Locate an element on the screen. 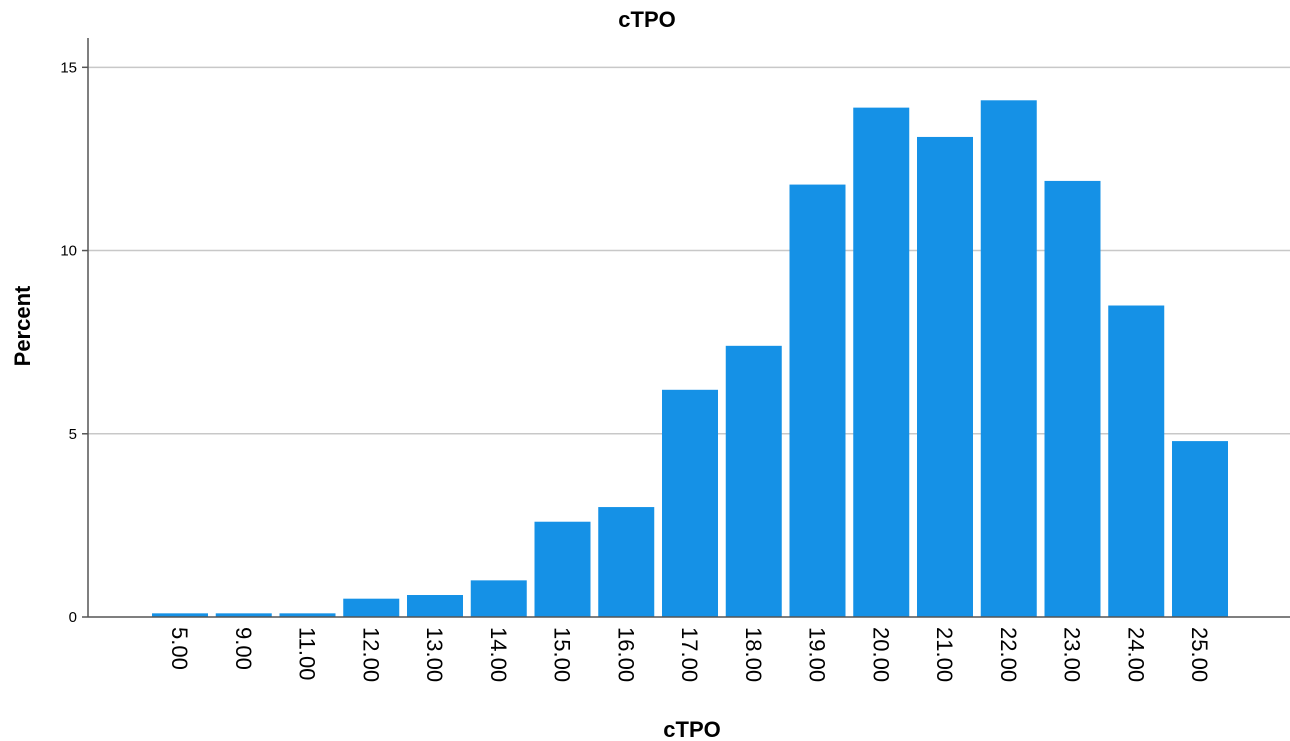  bar-15.00 is located at coordinates (562, 569).